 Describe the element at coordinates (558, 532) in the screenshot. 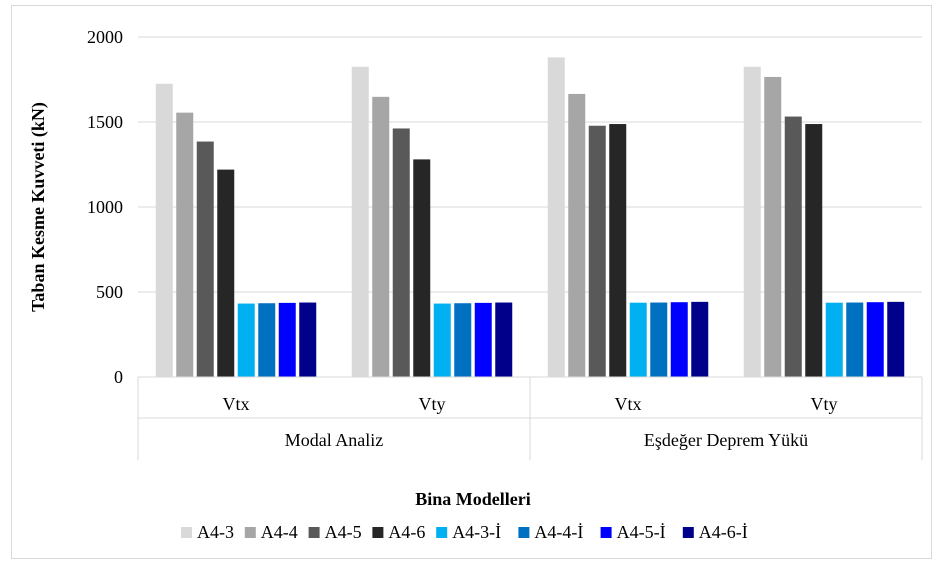

I see `legend-label: A4-4-İ` at that location.